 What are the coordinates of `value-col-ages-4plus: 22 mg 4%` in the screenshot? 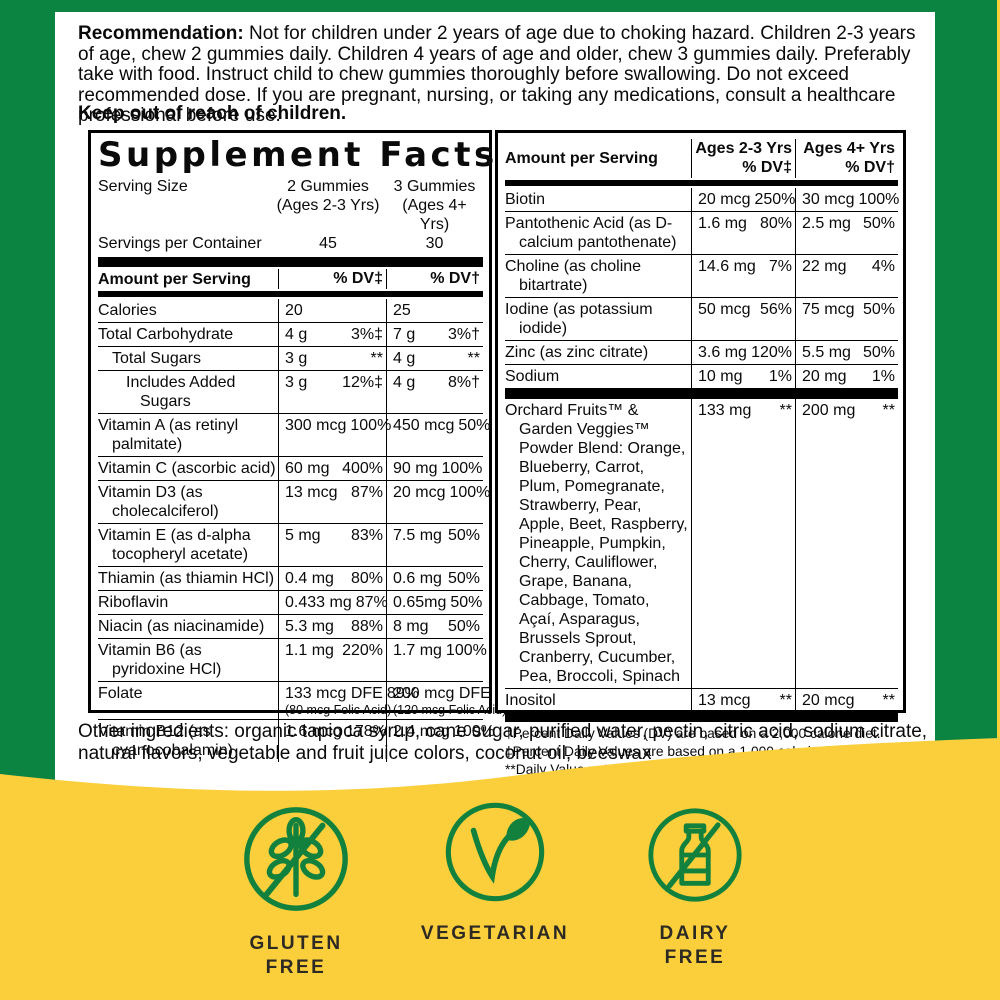 It's located at (846, 276).